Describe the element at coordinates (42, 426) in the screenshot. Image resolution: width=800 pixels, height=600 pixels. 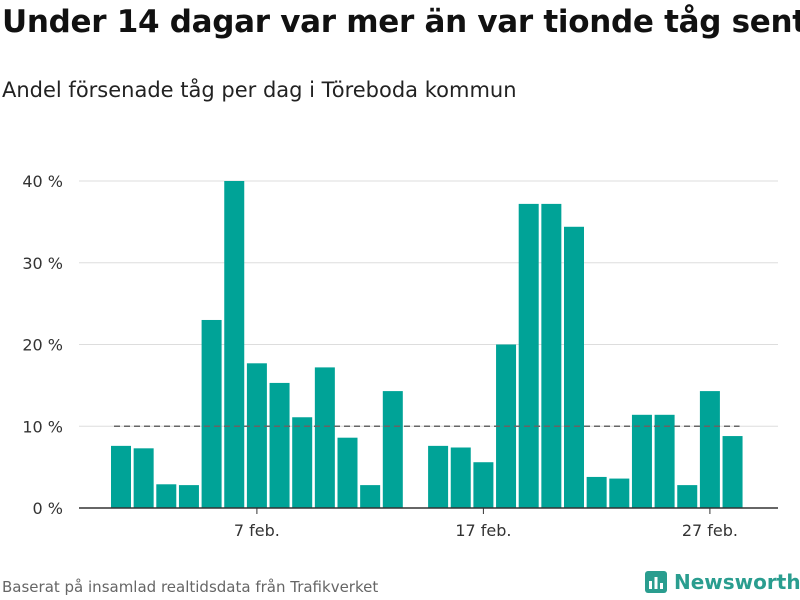
I see `y-tick-label: 10 %` at that location.